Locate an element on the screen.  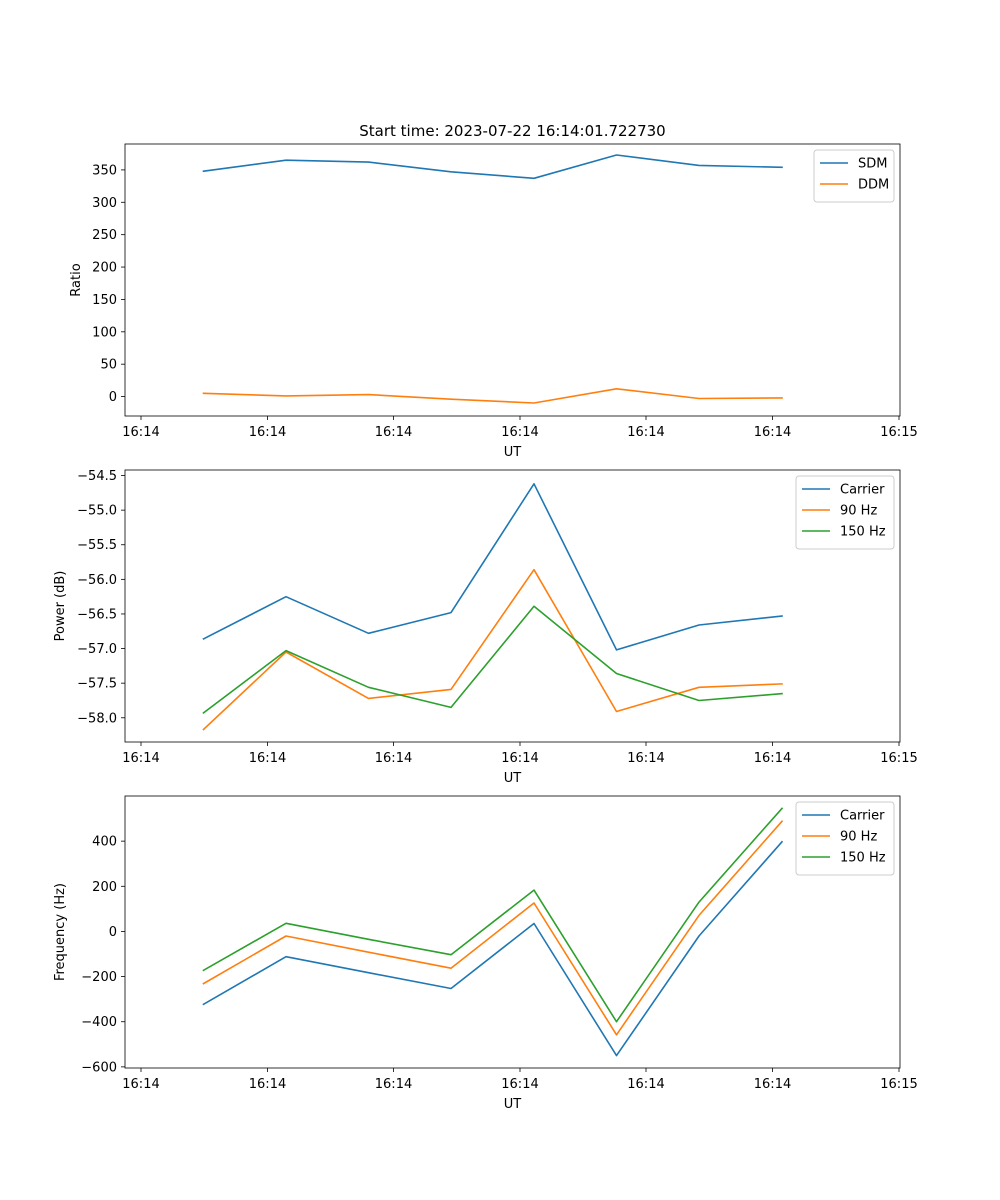
y-tick-label: −400 is located at coordinates (99, 1022).